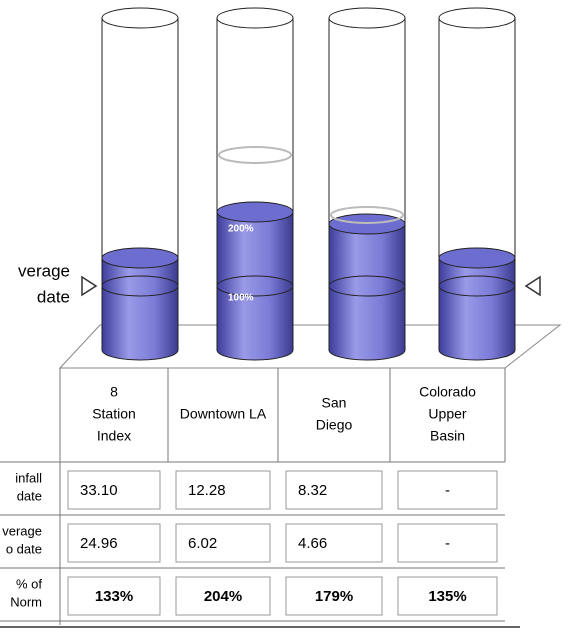 This screenshot has height=644, width=570. Describe the element at coordinates (312, 543) in the screenshot. I see `cell-value: 4.66` at that location.